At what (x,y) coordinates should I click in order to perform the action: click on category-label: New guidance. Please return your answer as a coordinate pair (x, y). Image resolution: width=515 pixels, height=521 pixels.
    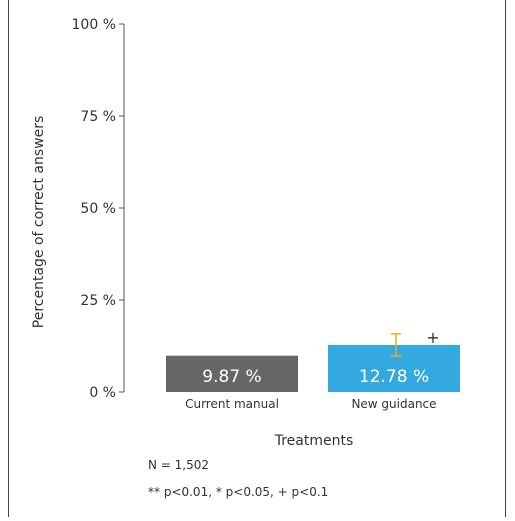
    Looking at the image, I should click on (393, 404).